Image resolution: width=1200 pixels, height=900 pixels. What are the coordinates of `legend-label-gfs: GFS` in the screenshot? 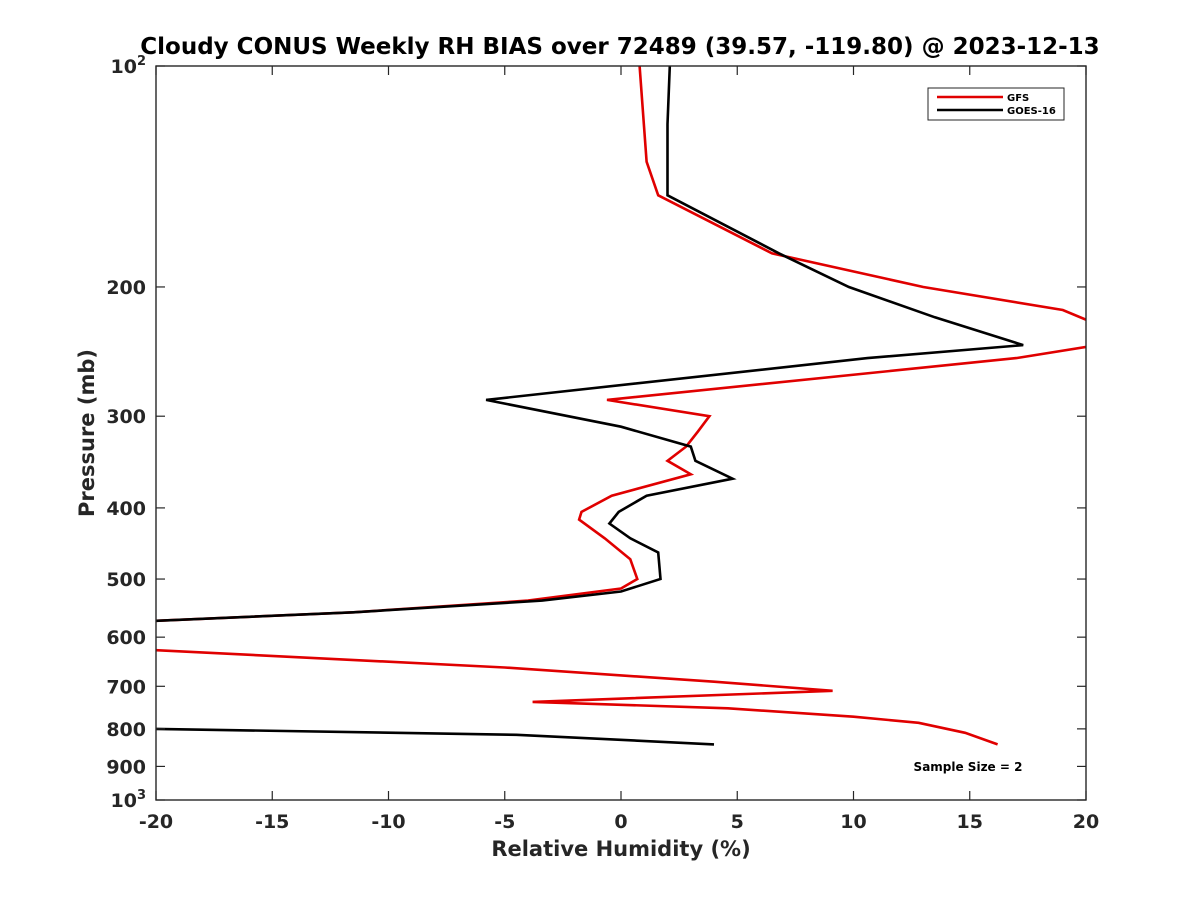 It's located at (1018, 98).